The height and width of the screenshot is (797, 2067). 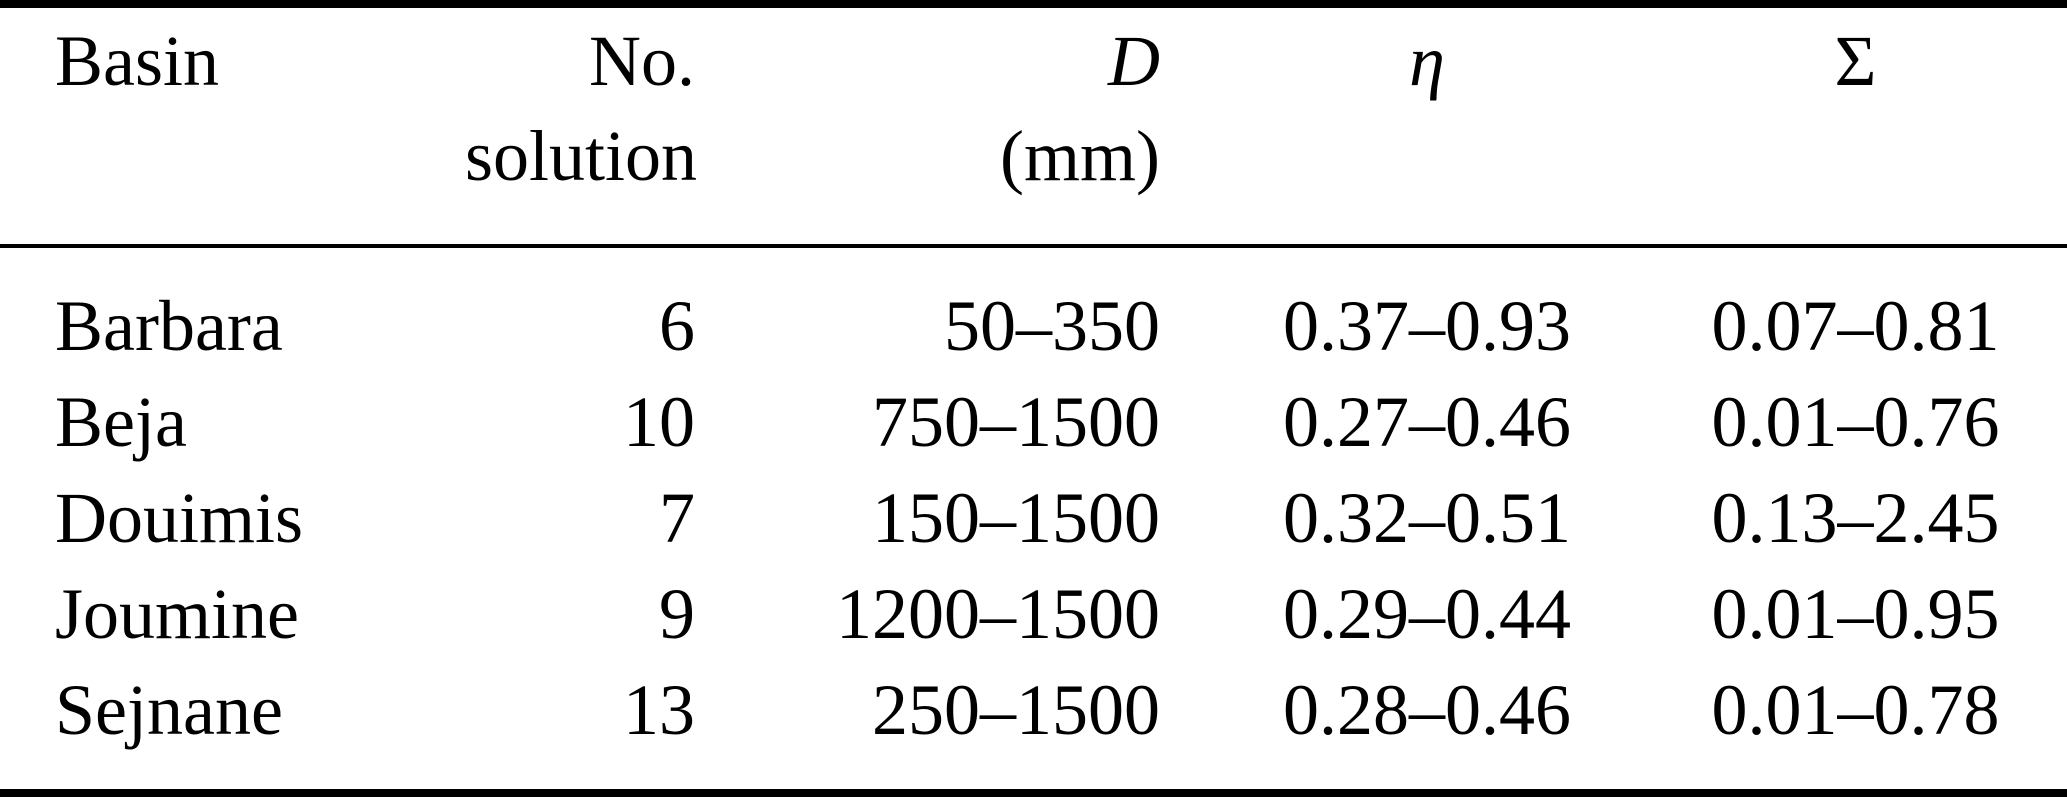 I want to click on column-header-d-unit: (mm), so click(x=927, y=178).